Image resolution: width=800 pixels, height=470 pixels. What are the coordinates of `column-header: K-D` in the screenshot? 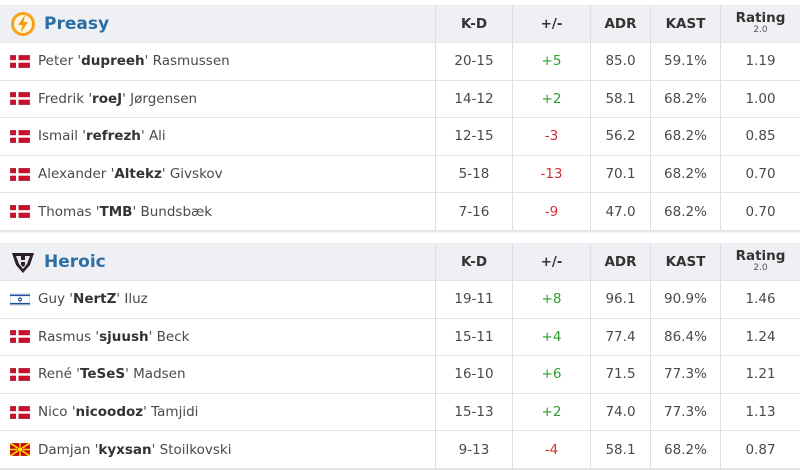 It's located at (473, 23).